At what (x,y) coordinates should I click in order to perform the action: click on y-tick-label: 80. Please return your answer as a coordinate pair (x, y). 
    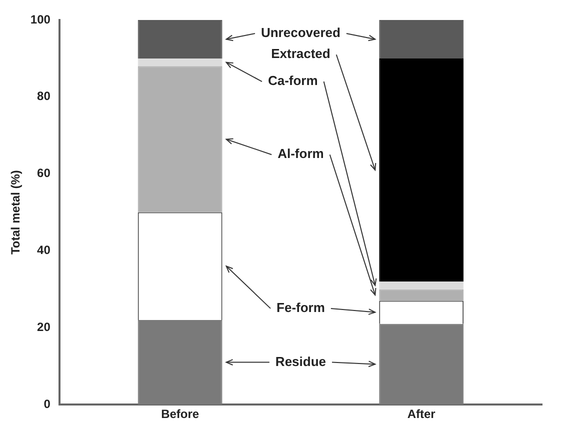
    Looking at the image, I should click on (44, 96).